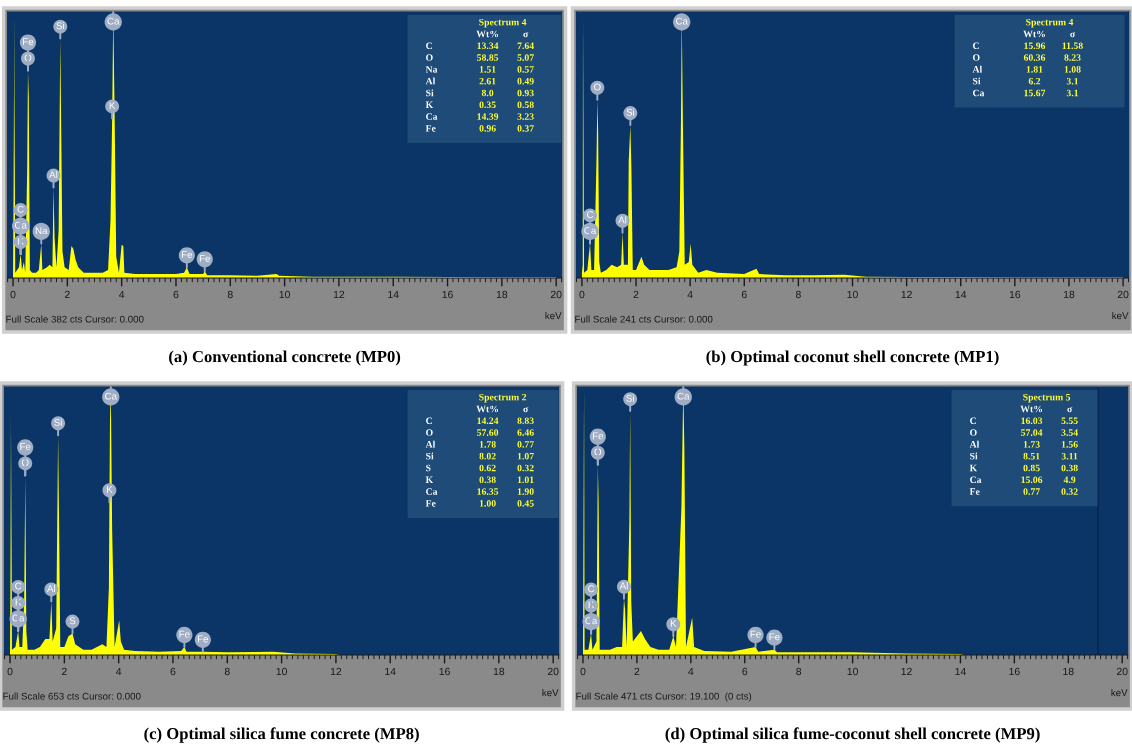 The width and height of the screenshot is (1132, 749). Describe the element at coordinates (1026, 69) in the screenshot. I see `text: Al 1.81 1.08` at that location.